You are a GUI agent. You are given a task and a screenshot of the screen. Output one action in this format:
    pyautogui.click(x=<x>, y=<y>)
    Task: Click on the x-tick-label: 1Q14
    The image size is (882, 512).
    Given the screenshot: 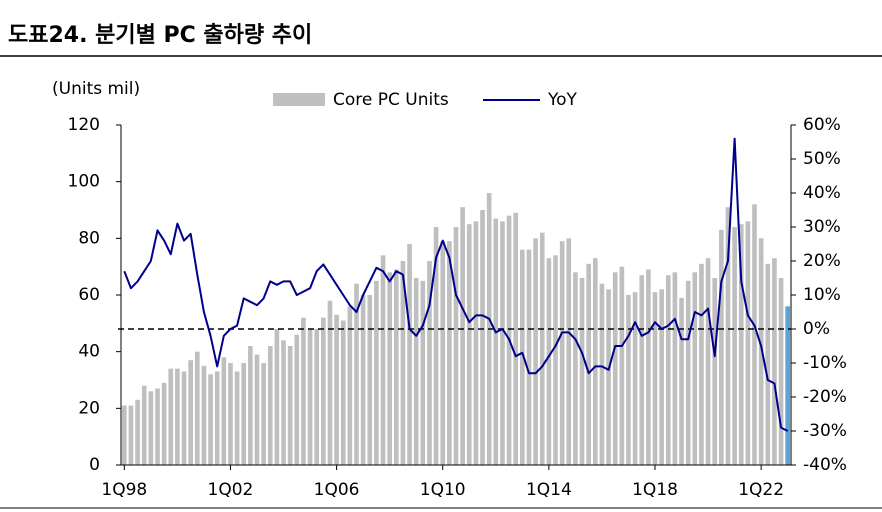 What is the action you would take?
    pyautogui.click(x=549, y=490)
    